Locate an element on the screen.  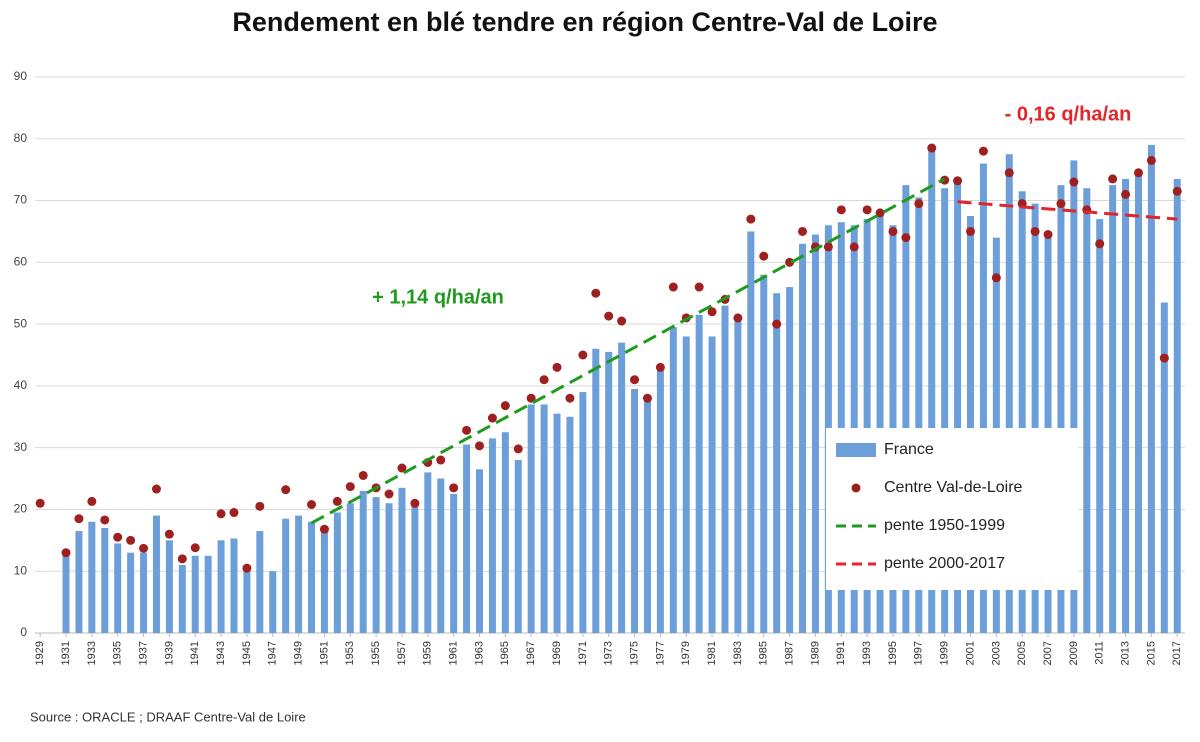
x-tick-label: 2005 is located at coordinates (1022, 653).